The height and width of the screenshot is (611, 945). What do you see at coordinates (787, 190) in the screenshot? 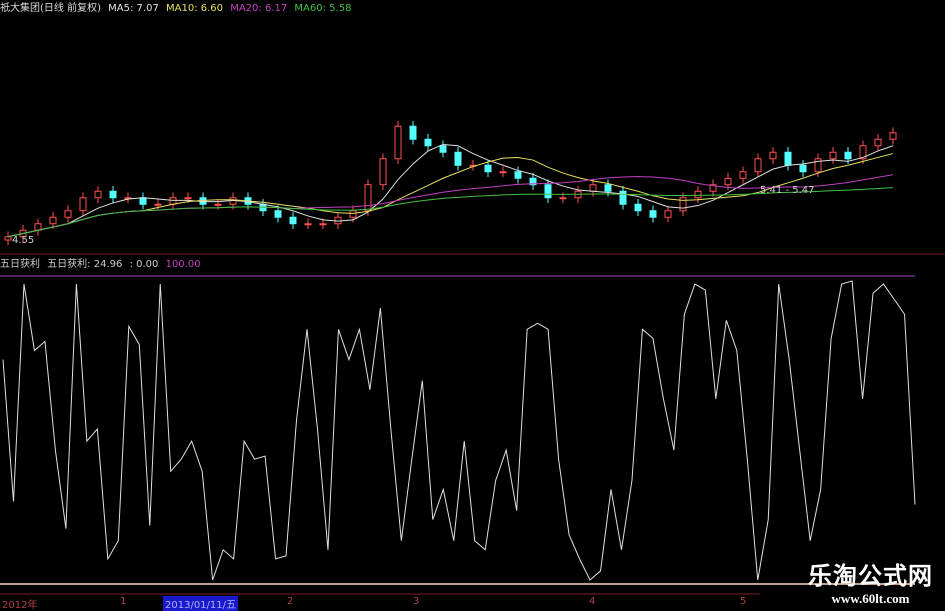
I see `range-label: 5.41 - 5.47` at bounding box center [787, 190].